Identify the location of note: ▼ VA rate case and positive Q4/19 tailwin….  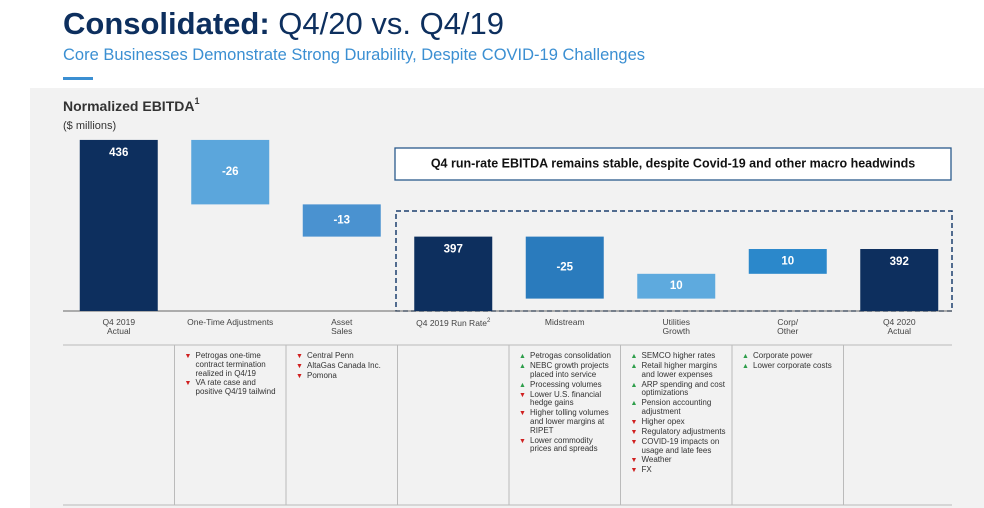
(233, 388).